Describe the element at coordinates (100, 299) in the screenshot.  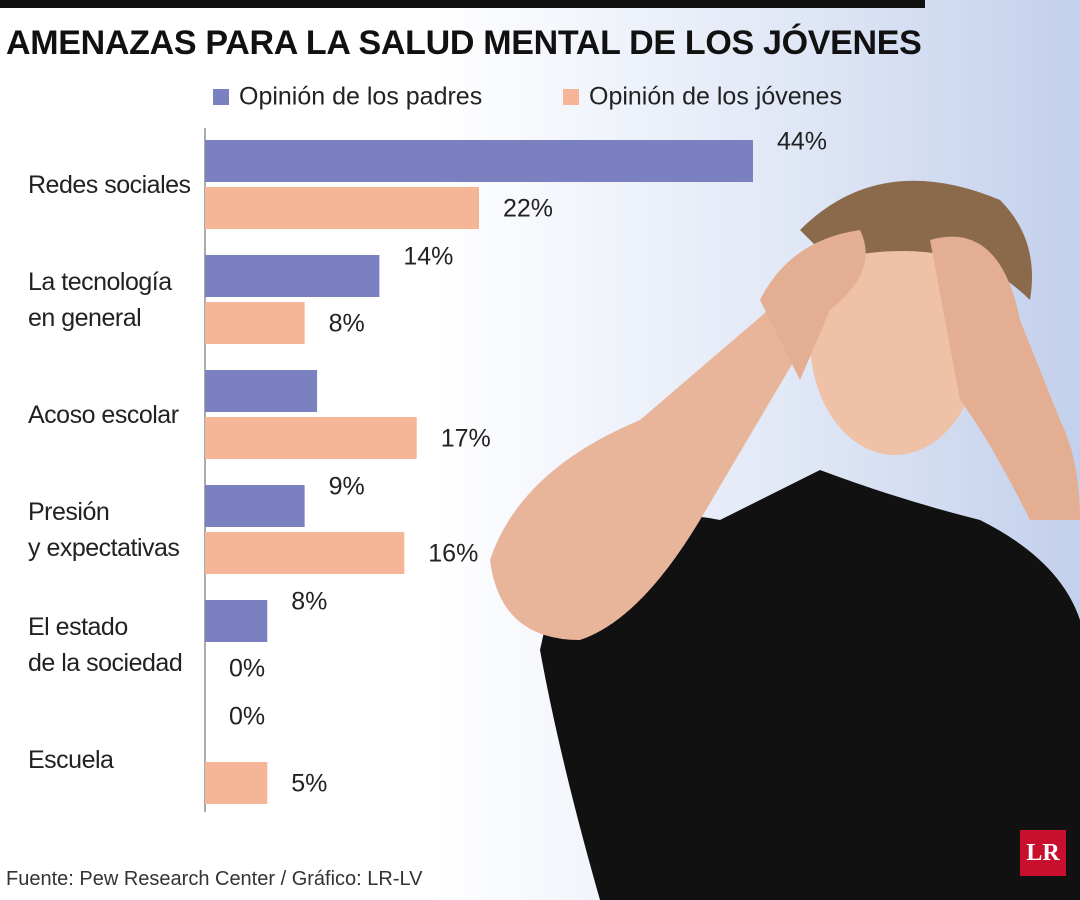
I see `category-label: La tecnología en general` at that location.